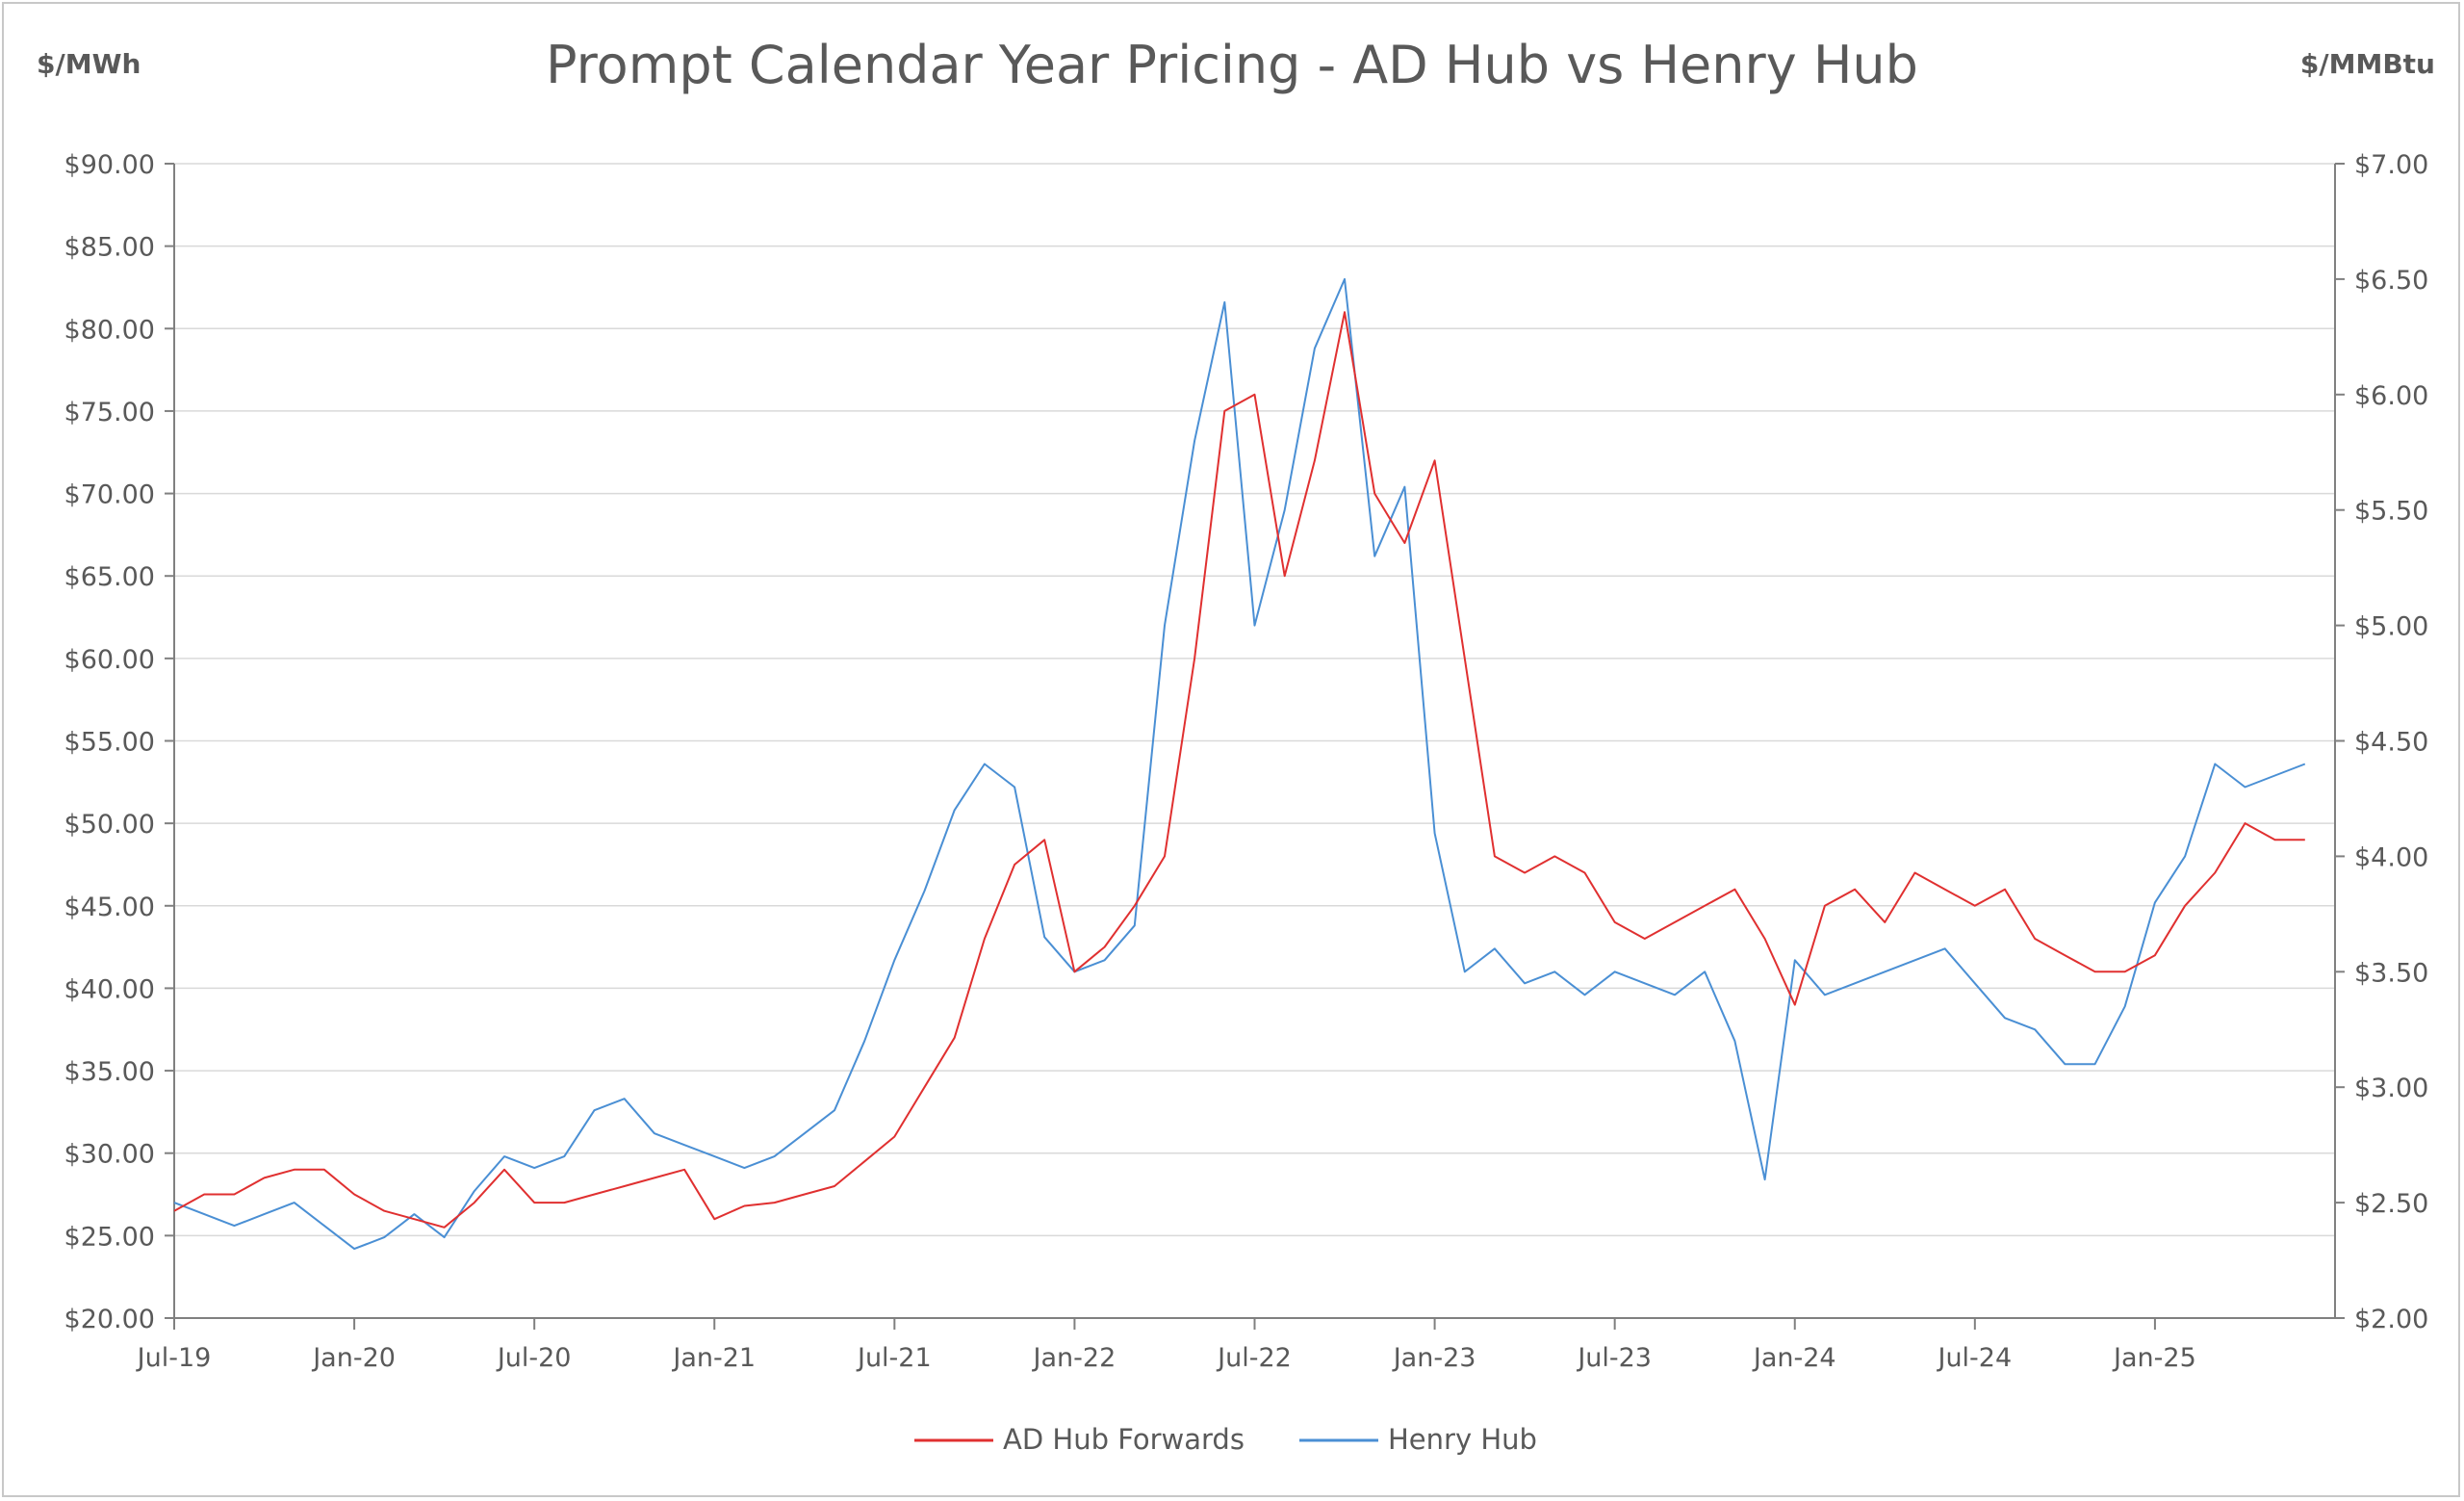 This screenshot has width=2464, height=1501. I want to click on x-tick-label: Jul-24, so click(1974, 1358).